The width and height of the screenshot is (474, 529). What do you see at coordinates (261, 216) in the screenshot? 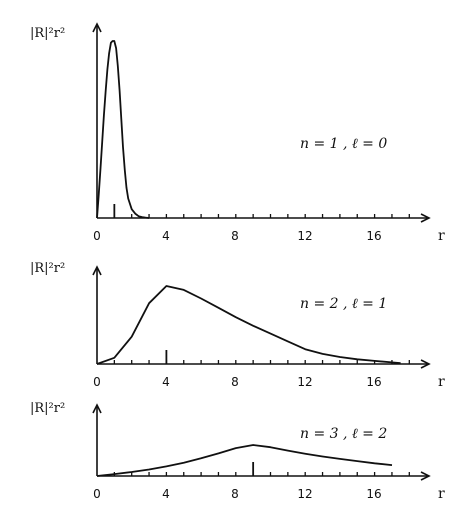
I see `x-ticks` at bounding box center [261, 216].